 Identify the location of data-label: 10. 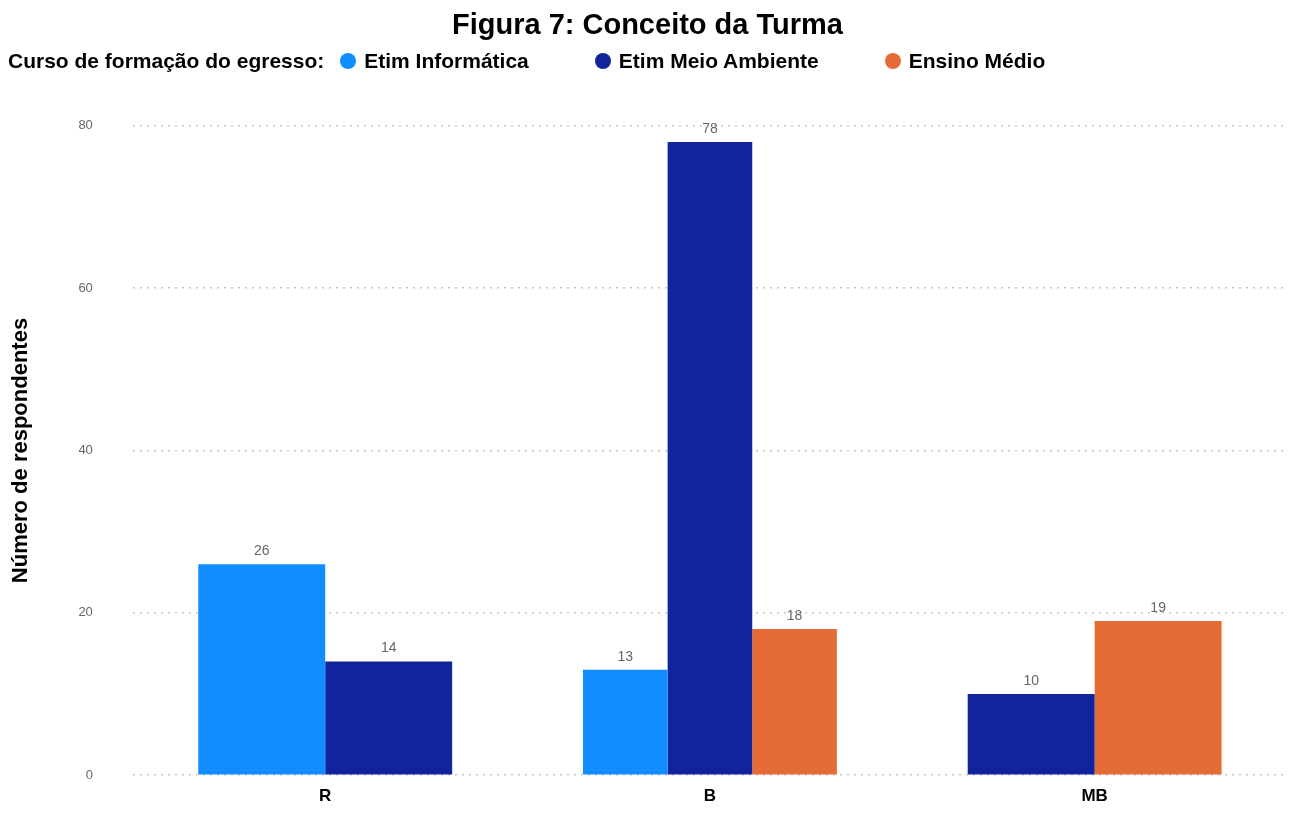
(1031, 679).